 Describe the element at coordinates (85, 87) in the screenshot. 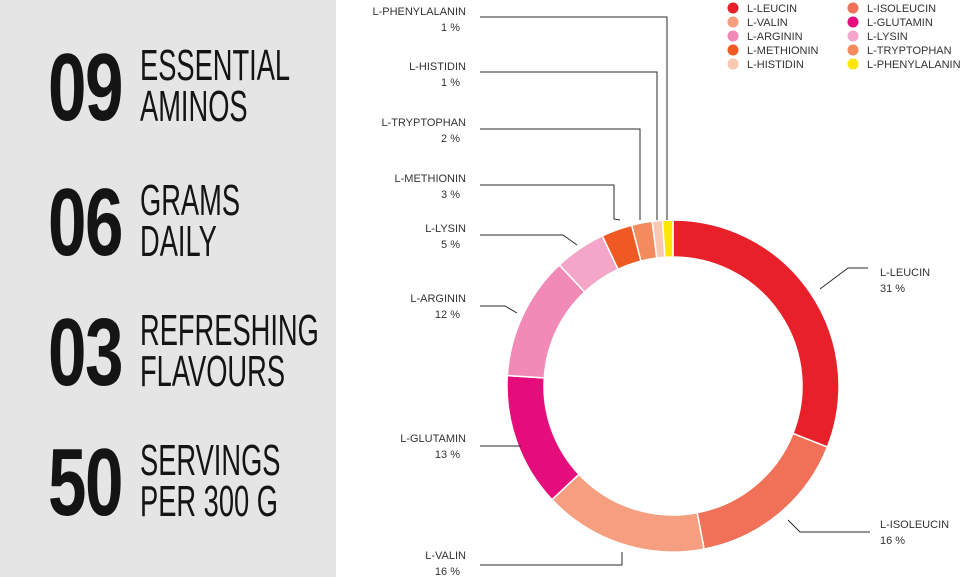

I see `stat-number: 09` at that location.